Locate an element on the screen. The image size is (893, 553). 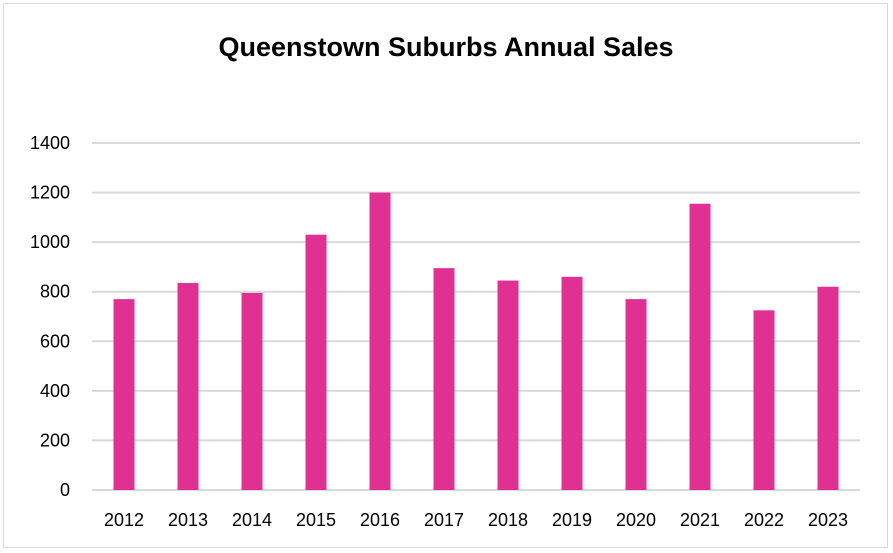
x-tick-label: 2012 is located at coordinates (124, 520).